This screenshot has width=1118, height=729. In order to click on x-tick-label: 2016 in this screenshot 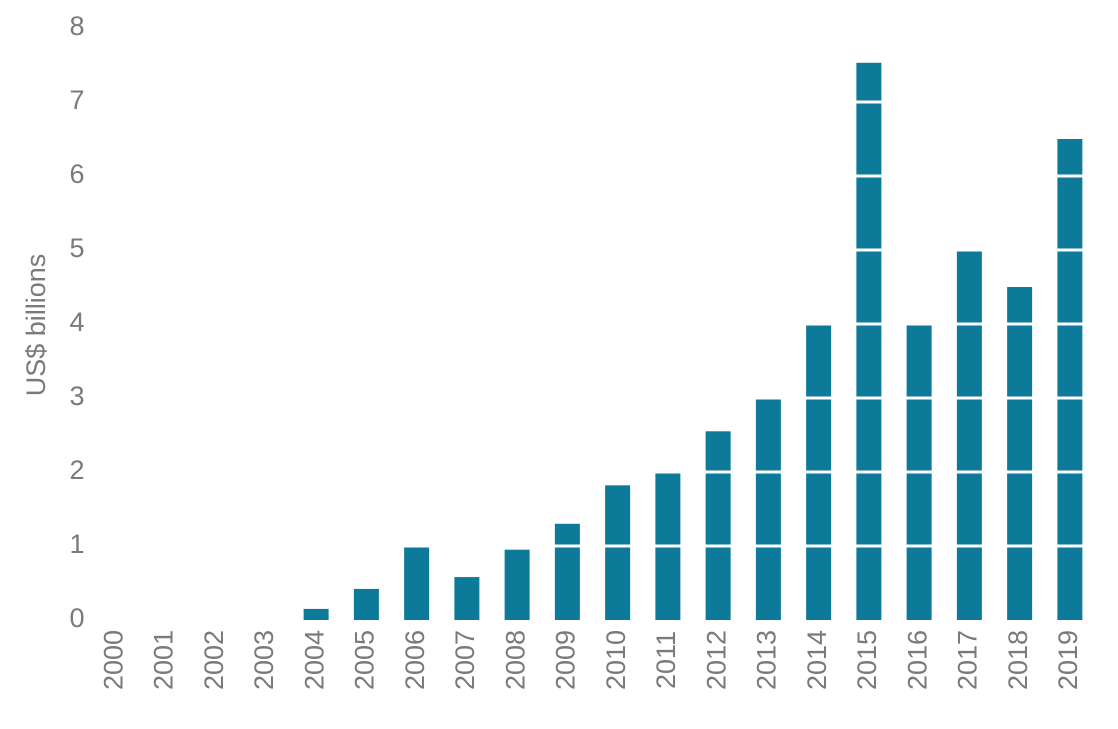, I will do `click(917, 660)`.